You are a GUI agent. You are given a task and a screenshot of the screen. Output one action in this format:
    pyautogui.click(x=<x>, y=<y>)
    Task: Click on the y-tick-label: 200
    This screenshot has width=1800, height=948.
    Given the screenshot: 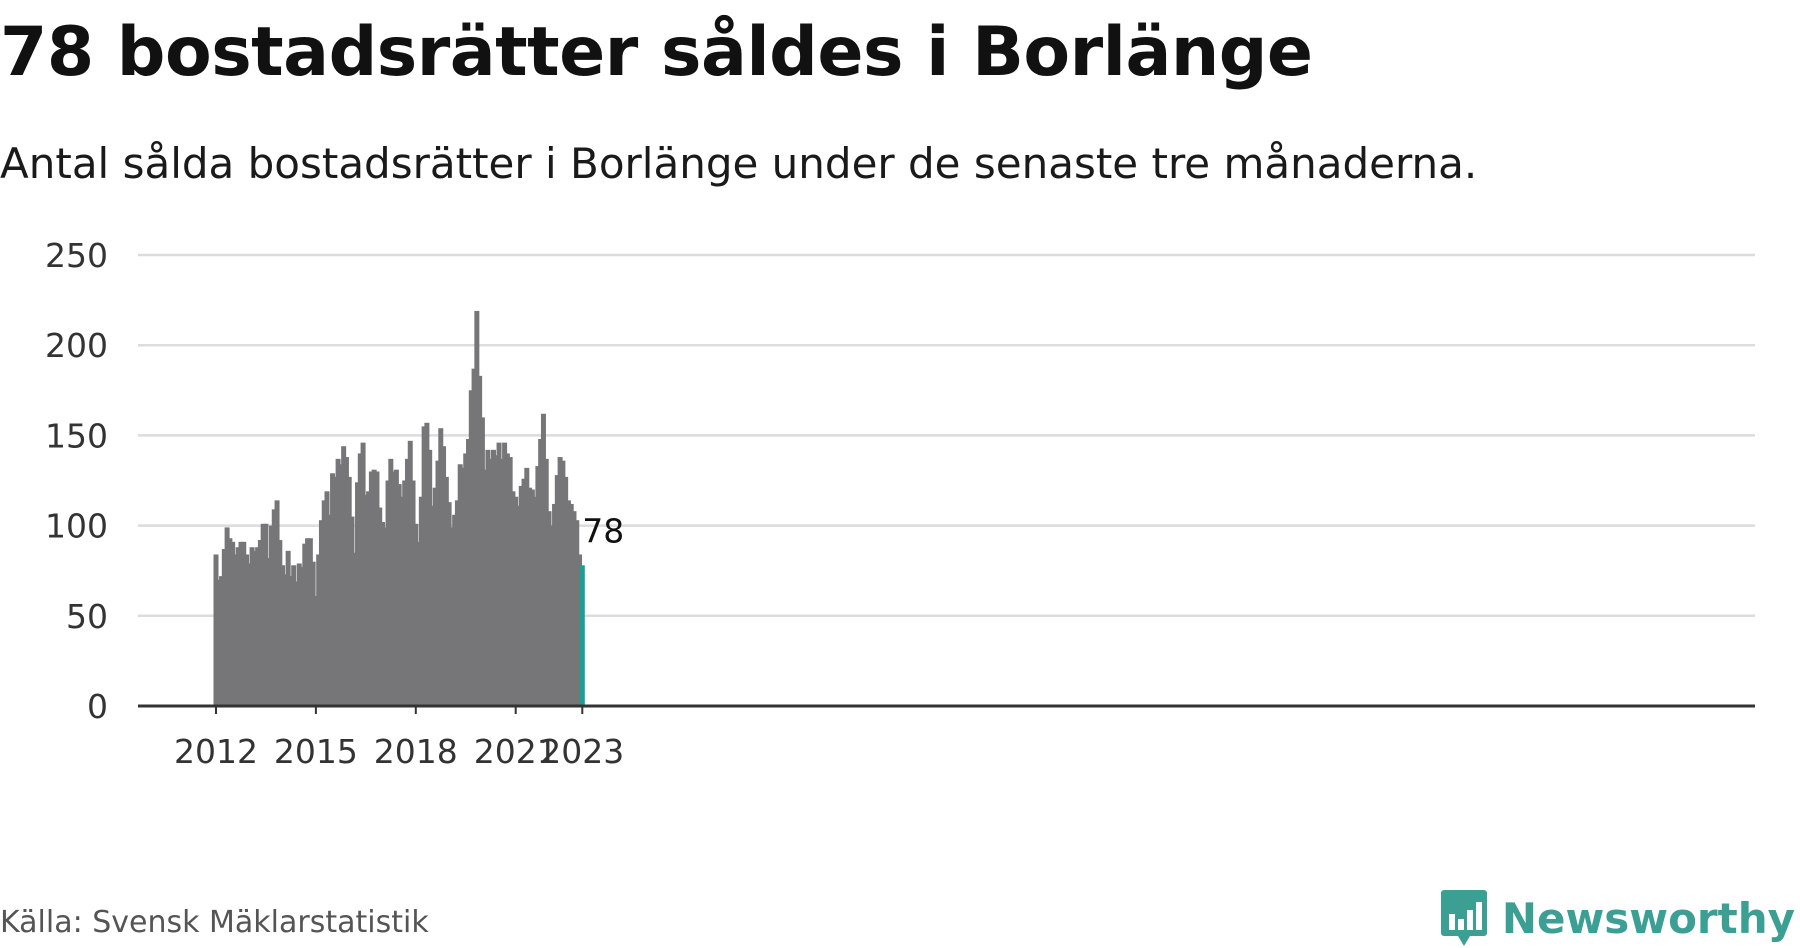 What is the action you would take?
    pyautogui.click(x=76, y=345)
    